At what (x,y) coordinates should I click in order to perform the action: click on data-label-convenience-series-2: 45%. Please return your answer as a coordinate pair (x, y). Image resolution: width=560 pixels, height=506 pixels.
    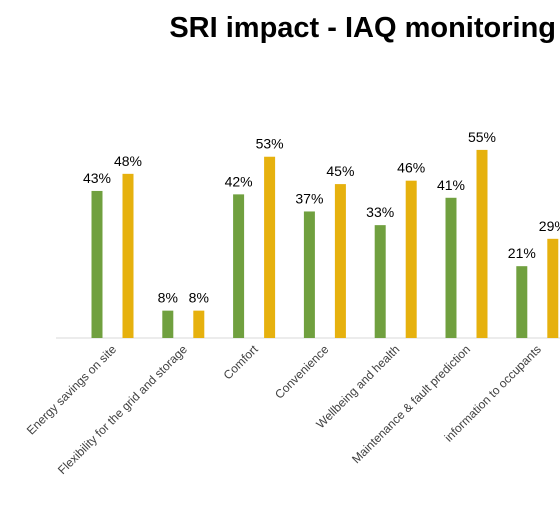
    Looking at the image, I should click on (340, 171).